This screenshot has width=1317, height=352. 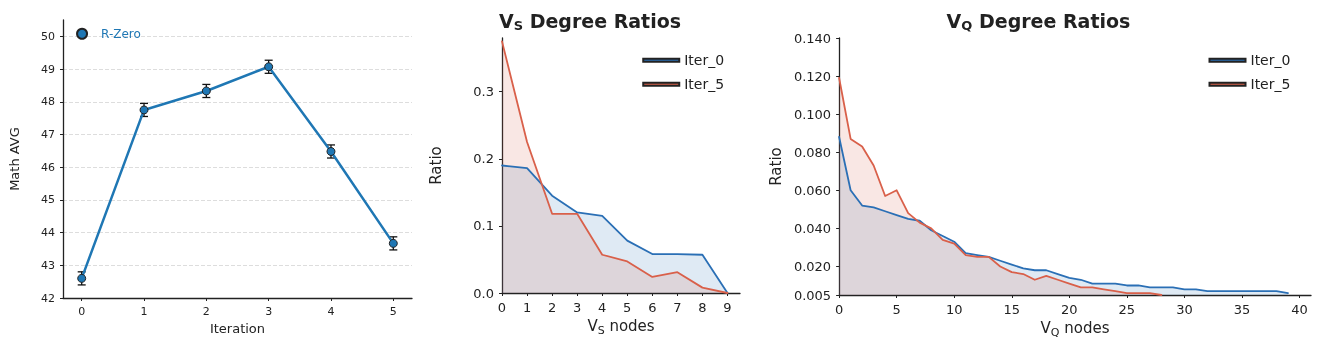 I want to click on y-tick-label: 0.2, so click(x=483, y=159).